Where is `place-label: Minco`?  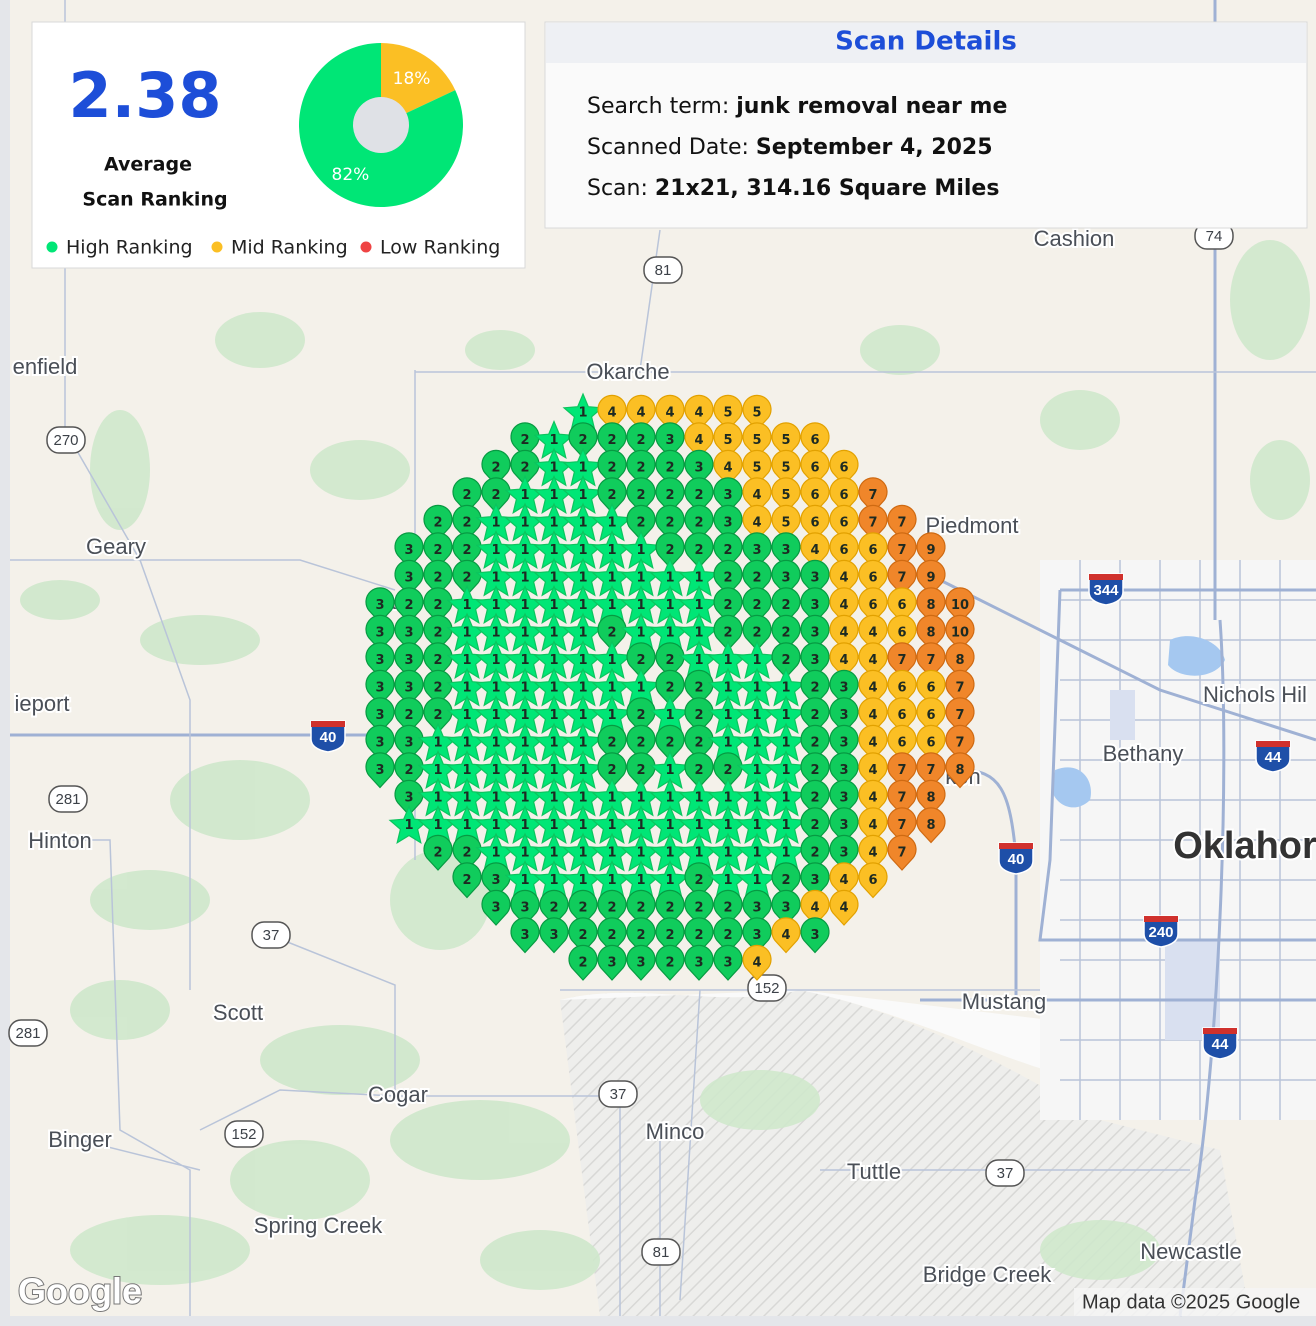
place-label: Minco is located at coordinates (675, 1131).